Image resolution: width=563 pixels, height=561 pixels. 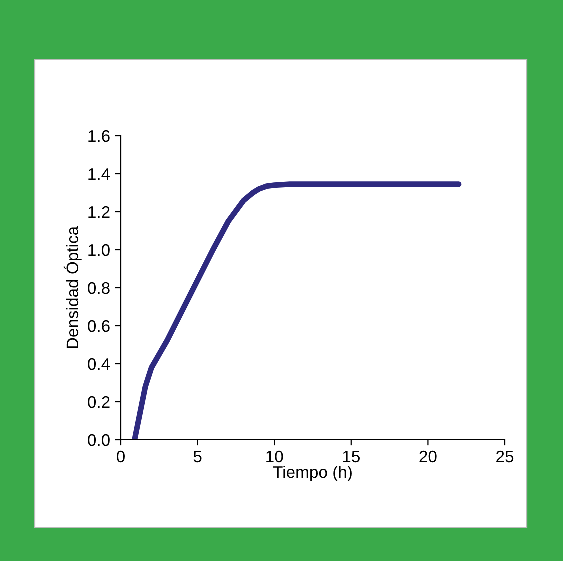 I want to click on y-tick-label: 1.0, so click(x=99, y=250).